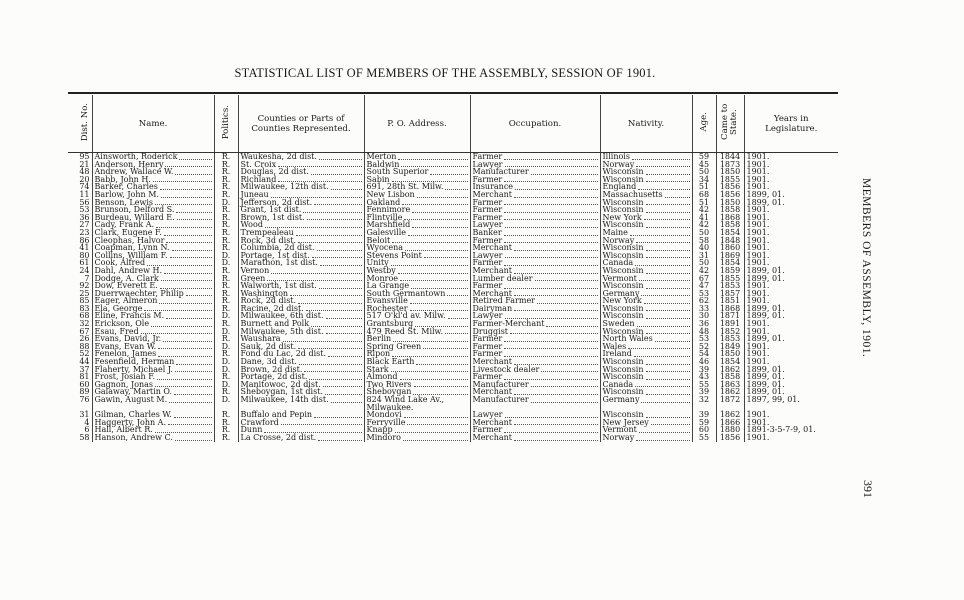 The height and width of the screenshot is (600, 964). What do you see at coordinates (152, 316) in the screenshot?
I see `table-cell: Eline, Francis M.` at bounding box center [152, 316].